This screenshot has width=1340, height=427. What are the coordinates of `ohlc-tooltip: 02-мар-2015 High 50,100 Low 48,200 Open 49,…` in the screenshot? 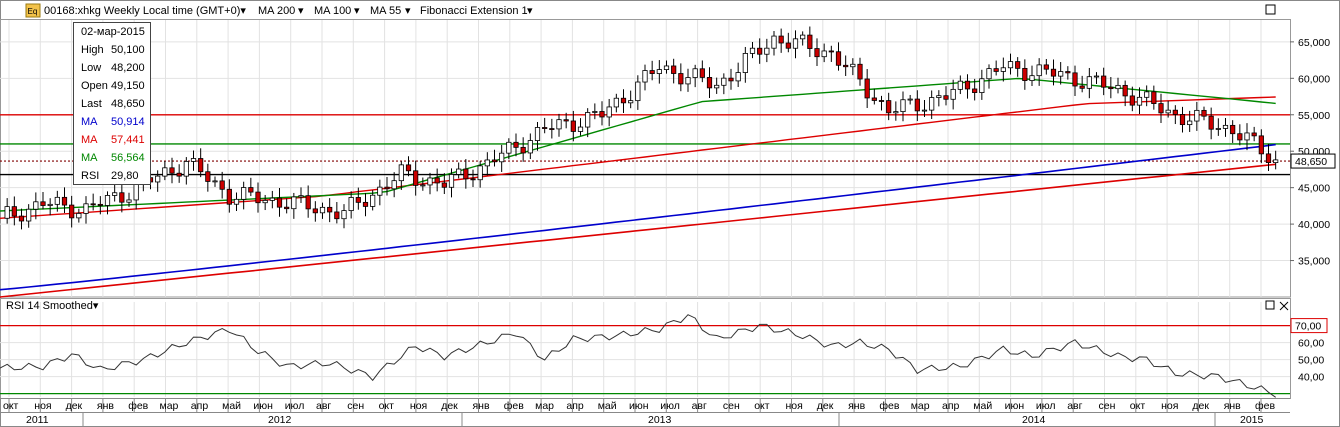 It's located at (112, 103).